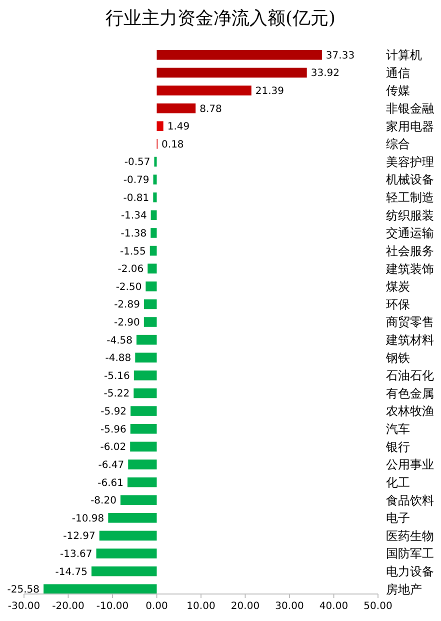 Image resolution: width=441 pixels, height=621 pixels. I want to click on data-label: -0.79, so click(136, 180).